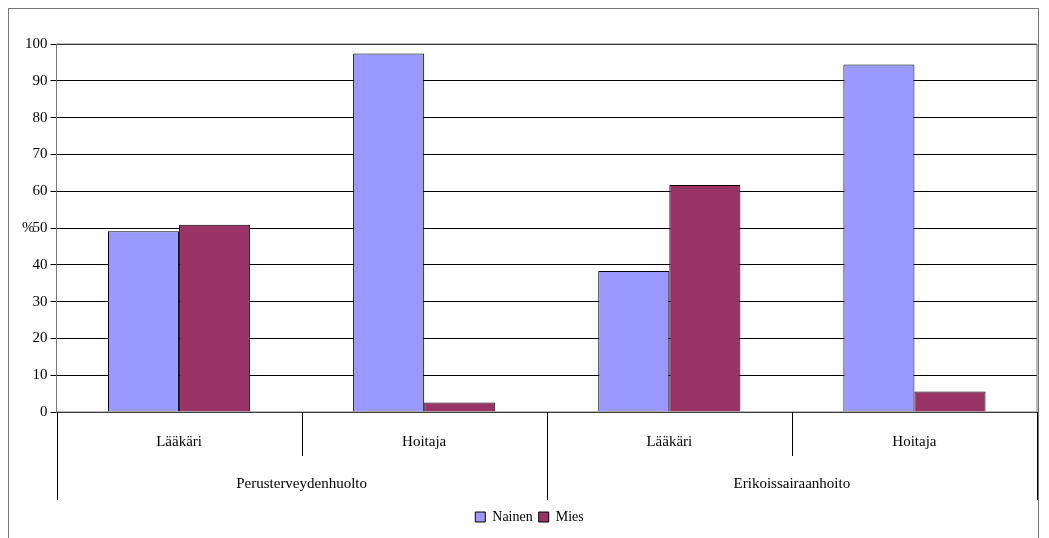 This screenshot has height=538, width=1049. Describe the element at coordinates (792, 482) in the screenshot. I see `text: Erikoissairaanhoito` at that location.